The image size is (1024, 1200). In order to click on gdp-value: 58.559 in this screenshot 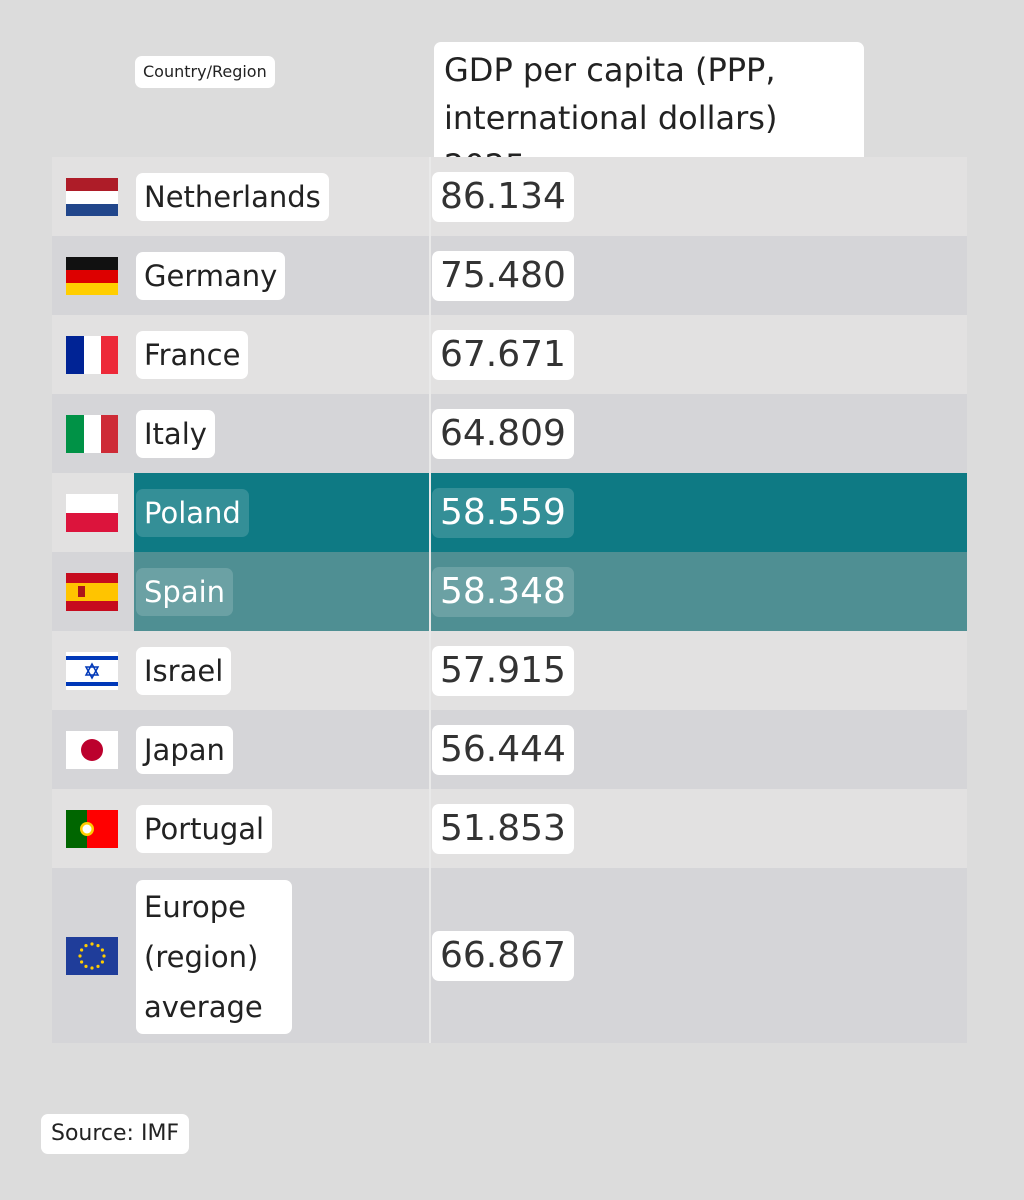, I will do `click(503, 512)`.